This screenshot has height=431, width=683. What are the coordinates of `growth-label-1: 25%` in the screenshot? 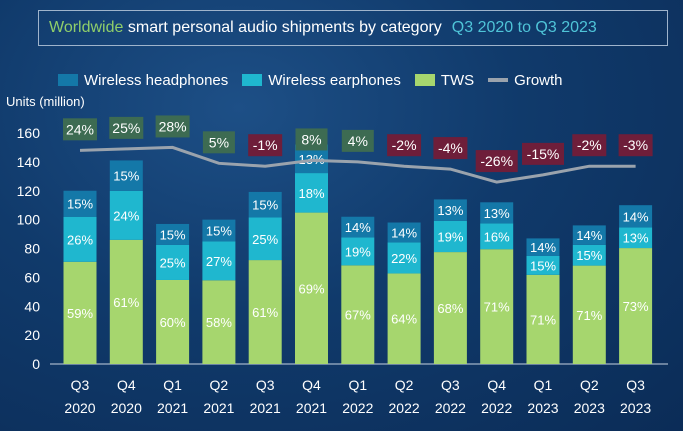 It's located at (126, 128).